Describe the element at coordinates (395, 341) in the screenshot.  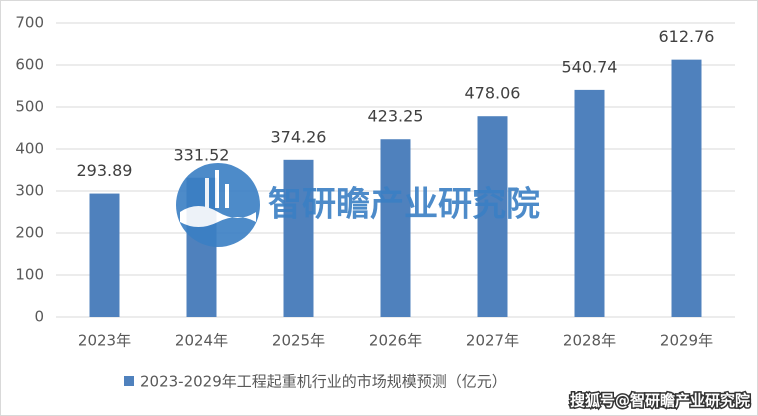
I see `x-tick-label: 2026年` at that location.